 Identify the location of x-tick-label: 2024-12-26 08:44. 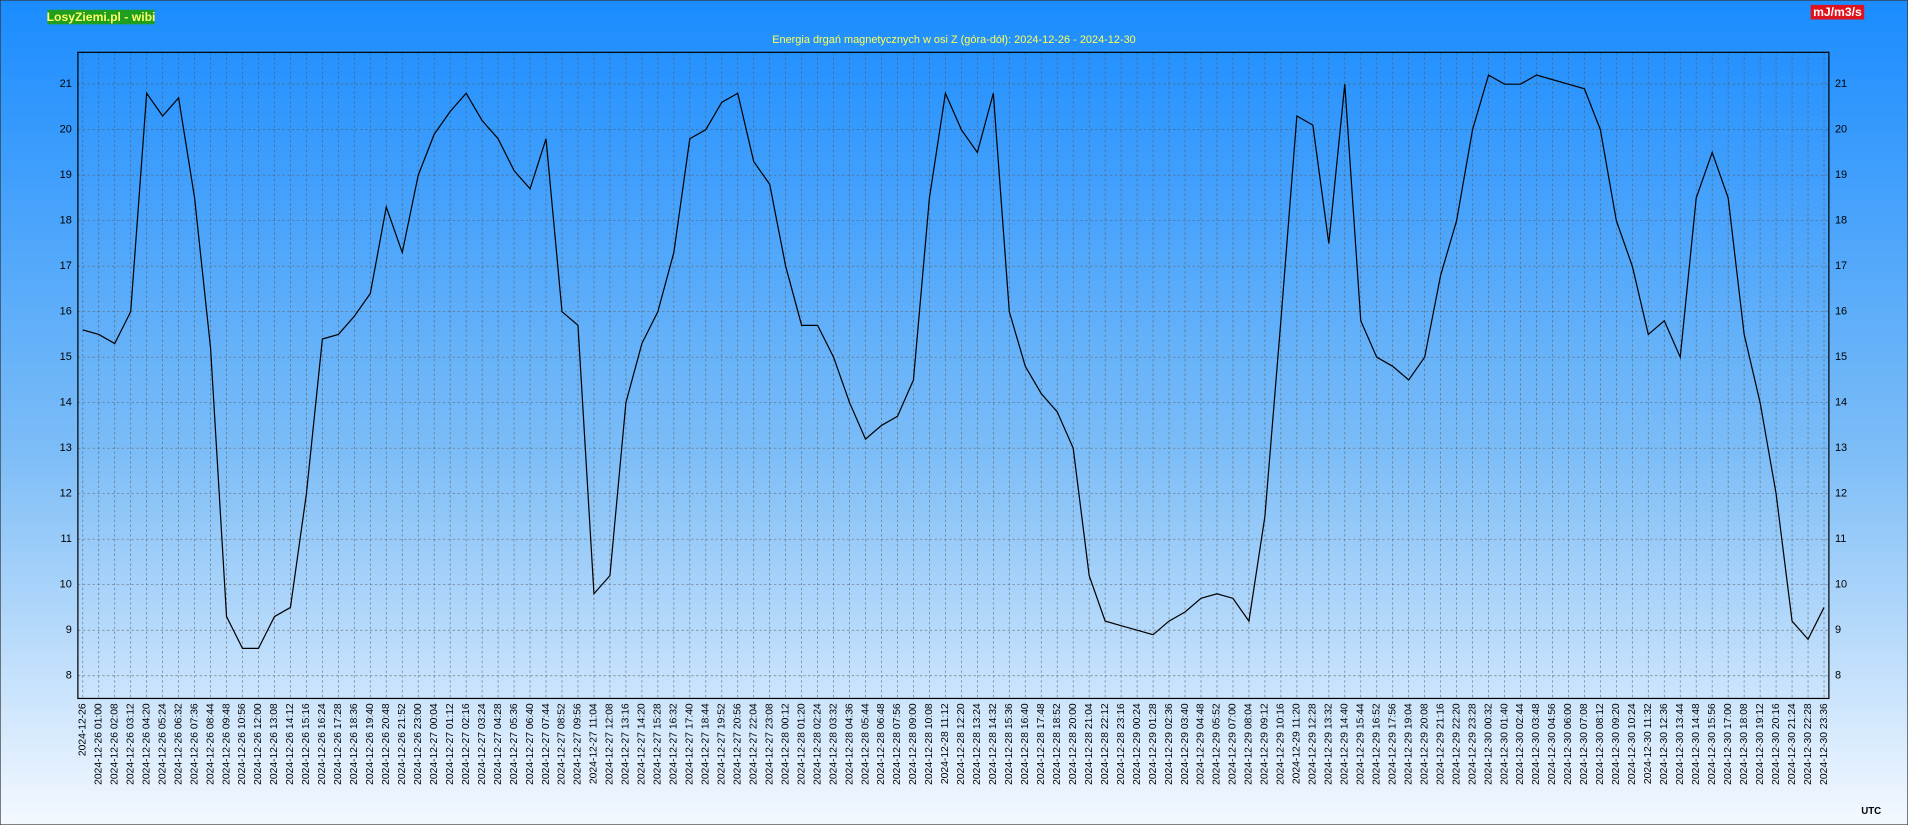
(210, 744).